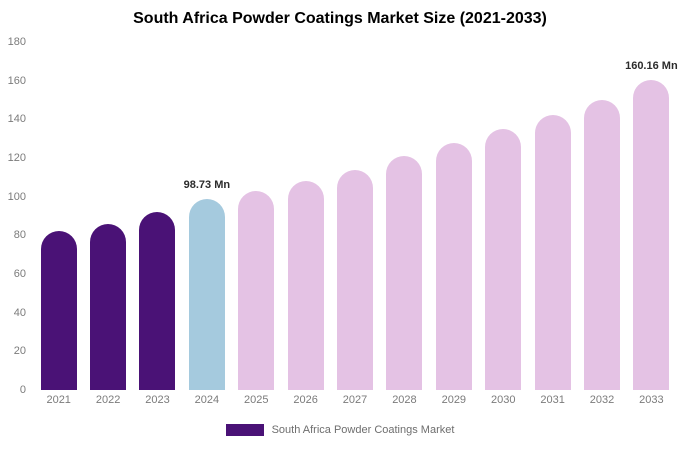 The height and width of the screenshot is (450, 680). Describe the element at coordinates (16, 42) in the screenshot. I see `y-tick-label: 180` at that location.